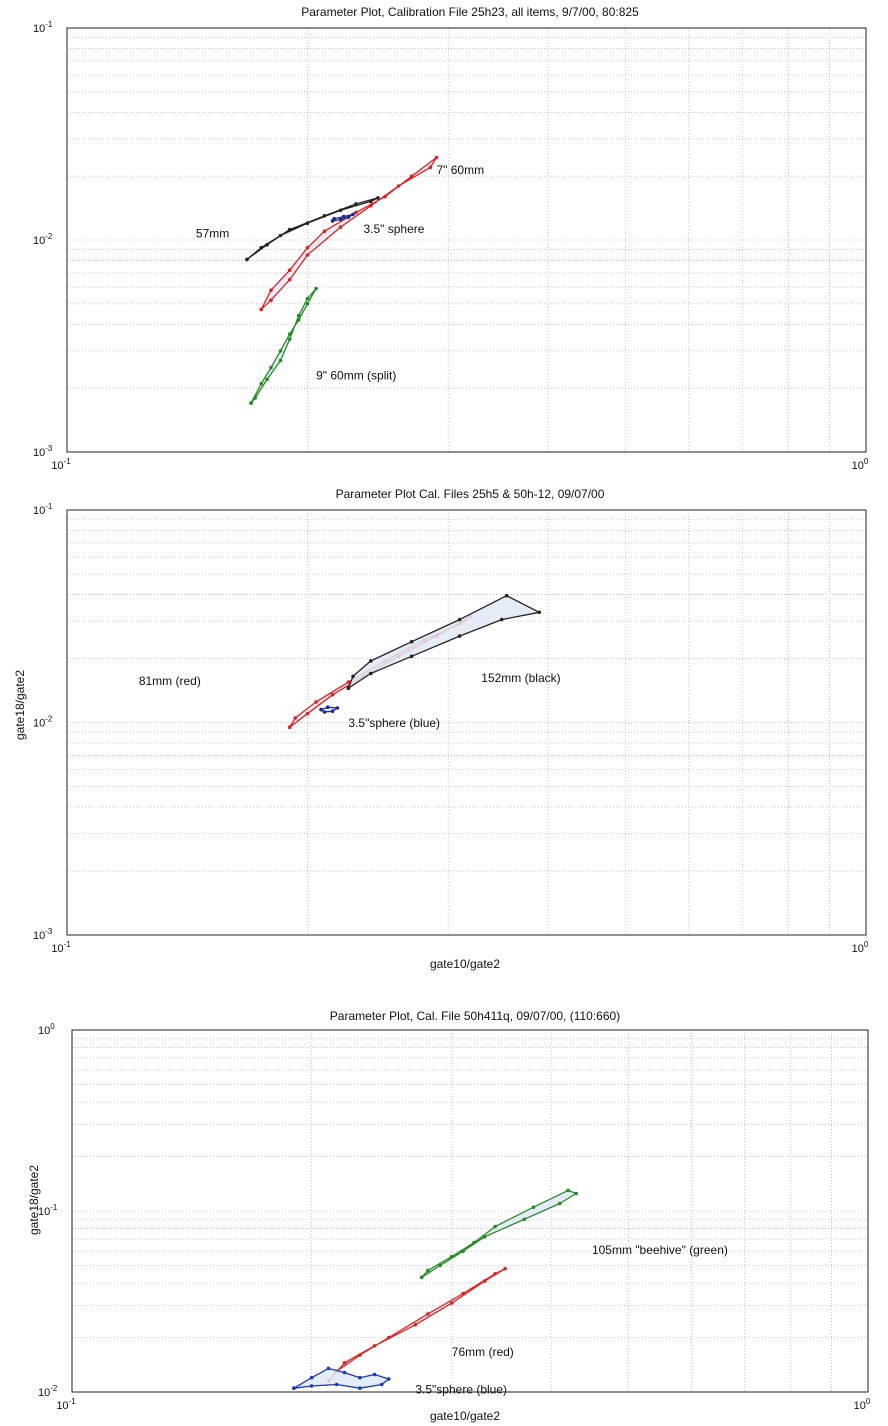 Image resolution: width=888 pixels, height=1426 pixels. I want to click on annotation-label: 3.5"sphere (blue), so click(394, 723).